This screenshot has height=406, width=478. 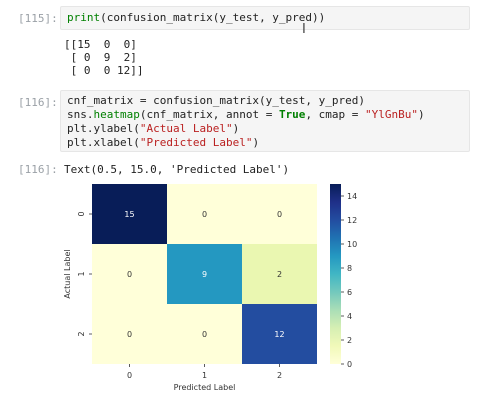 I want to click on output-line: [[15 0 0], so click(x=100, y=44).